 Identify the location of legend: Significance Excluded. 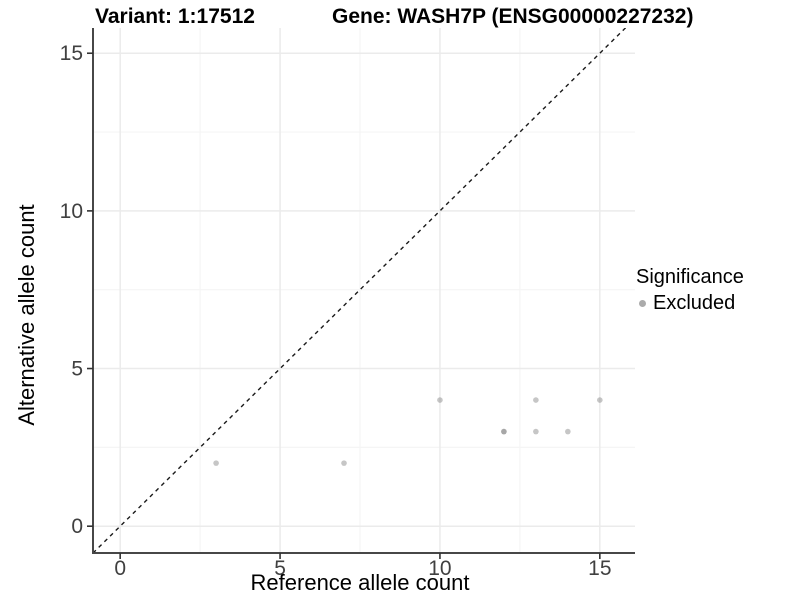
(690, 290).